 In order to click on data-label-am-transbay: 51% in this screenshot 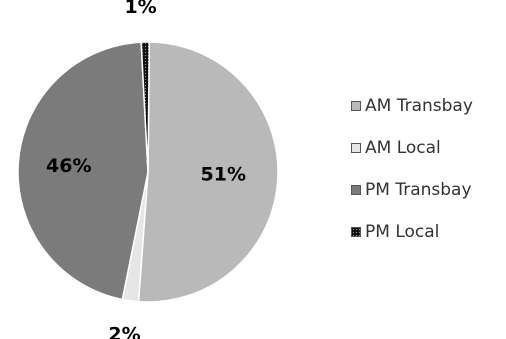, I will do `click(223, 175)`.